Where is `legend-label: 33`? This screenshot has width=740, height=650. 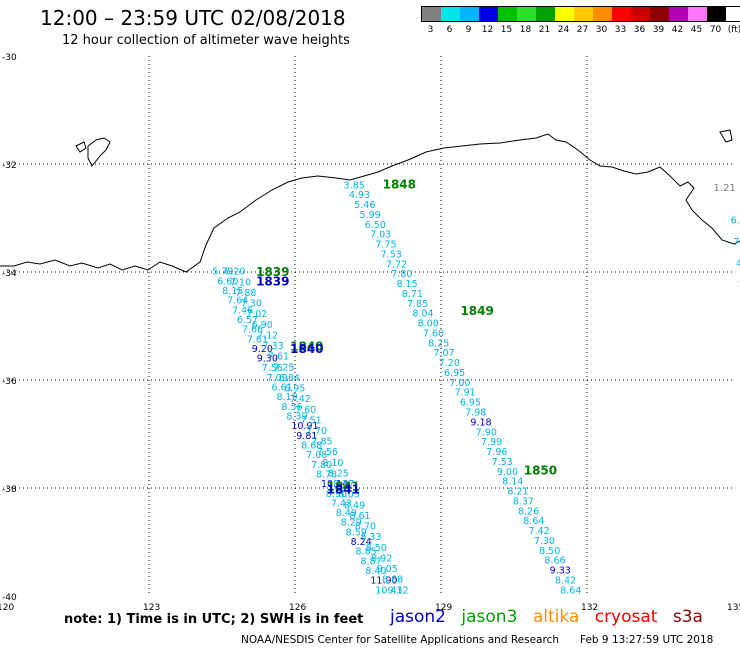
legend-label: 33 is located at coordinates (620, 30).